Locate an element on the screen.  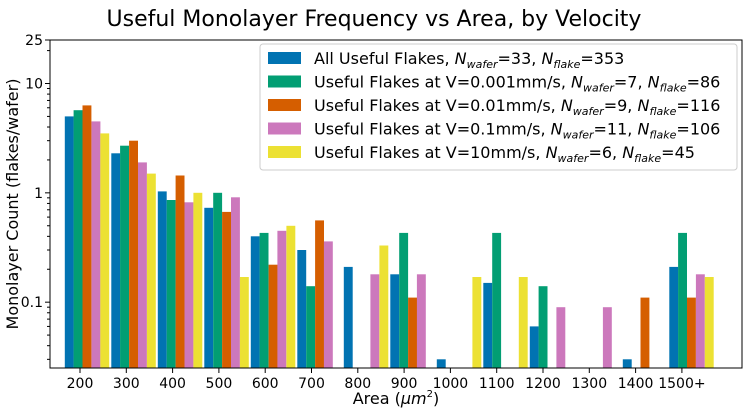
x-tick-label: 1100 is located at coordinates (497, 384).